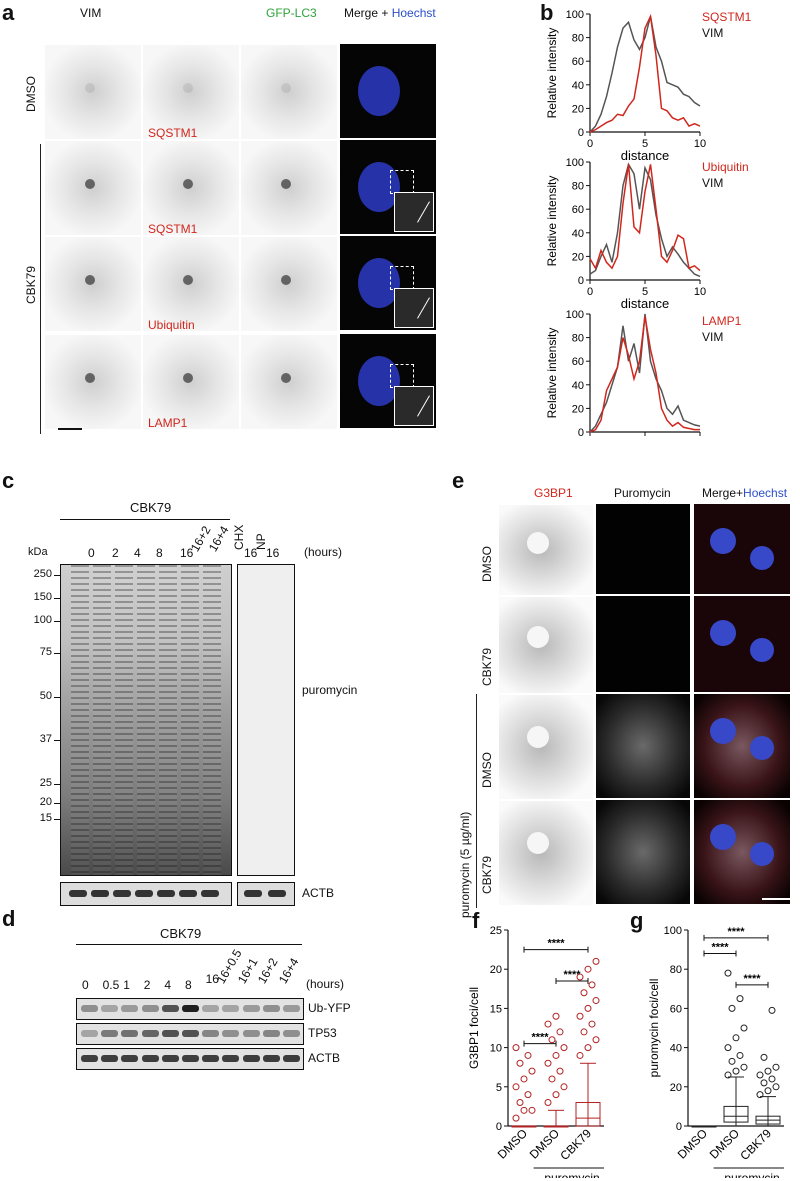 Image resolution: width=800 pixels, height=1181 pixels. Describe the element at coordinates (45, 652) in the screenshot. I see `mw-marker-label: 75` at that location.